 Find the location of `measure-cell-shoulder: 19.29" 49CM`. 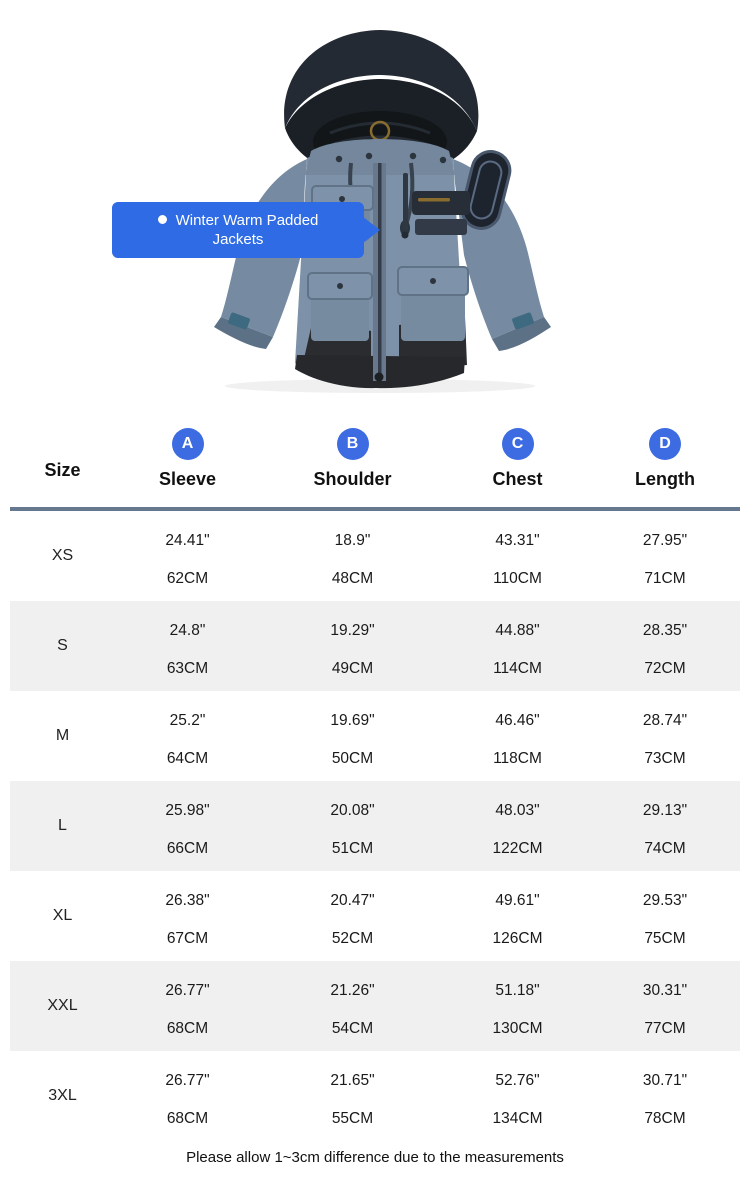

measure-cell-shoulder: 19.29" 49CM is located at coordinates (352, 646).